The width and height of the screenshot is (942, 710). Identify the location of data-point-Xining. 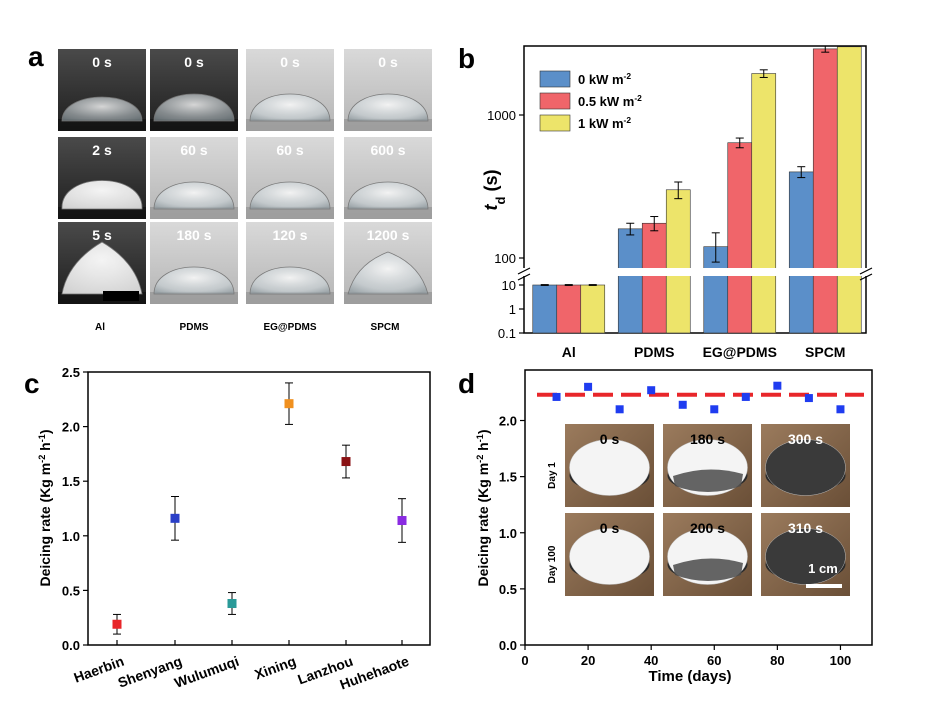
(289, 404).